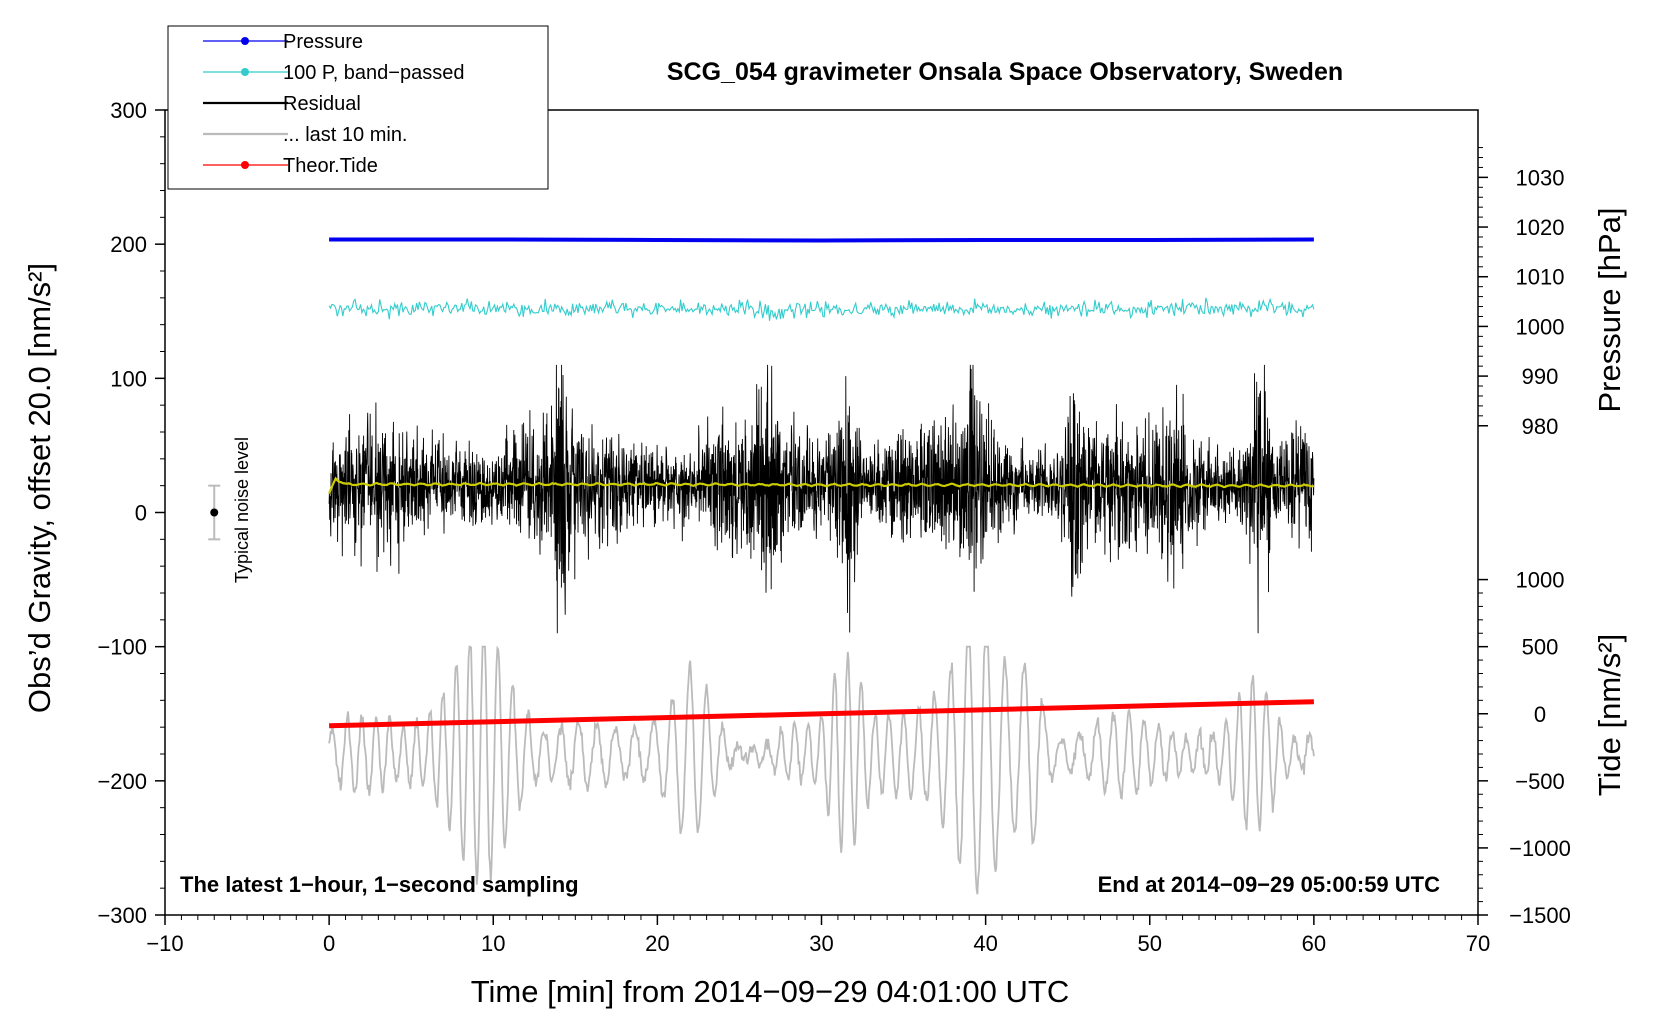 The height and width of the screenshot is (1020, 1660). Describe the element at coordinates (128, 378) in the screenshot. I see `y-tick-label: 100` at that location.